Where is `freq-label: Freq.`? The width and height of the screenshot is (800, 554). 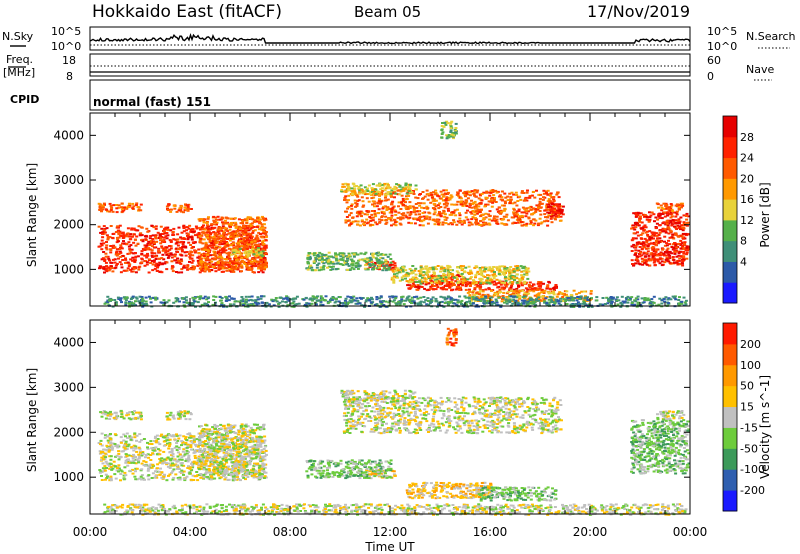
freq-label: Freq. is located at coordinates (19, 59).